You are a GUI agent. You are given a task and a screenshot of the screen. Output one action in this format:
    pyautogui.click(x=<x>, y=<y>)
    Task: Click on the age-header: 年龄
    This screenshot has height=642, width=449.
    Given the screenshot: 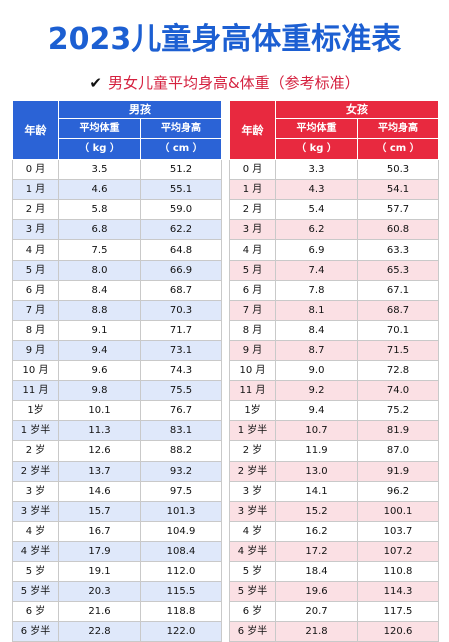 What is the action you would take?
    pyautogui.click(x=252, y=130)
    